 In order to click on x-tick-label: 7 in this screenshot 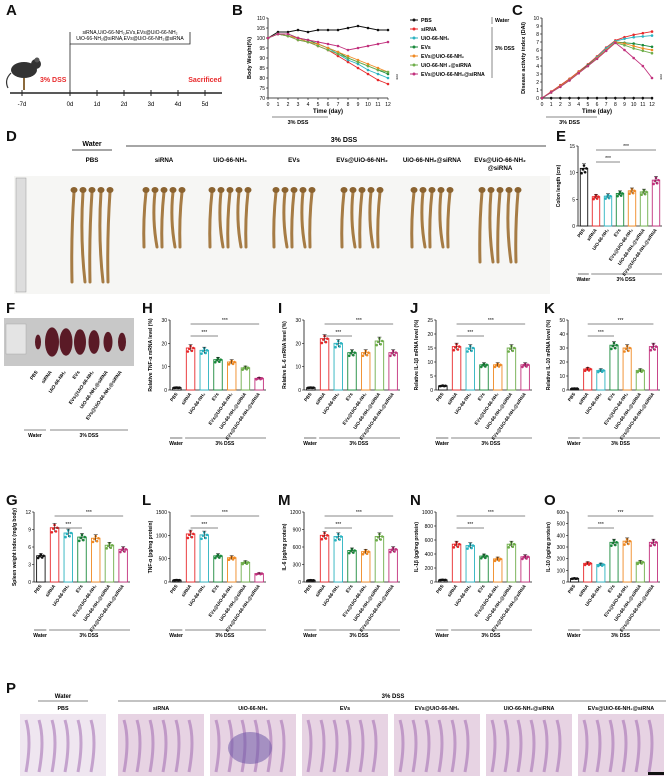, I will do `click(338, 105)`.